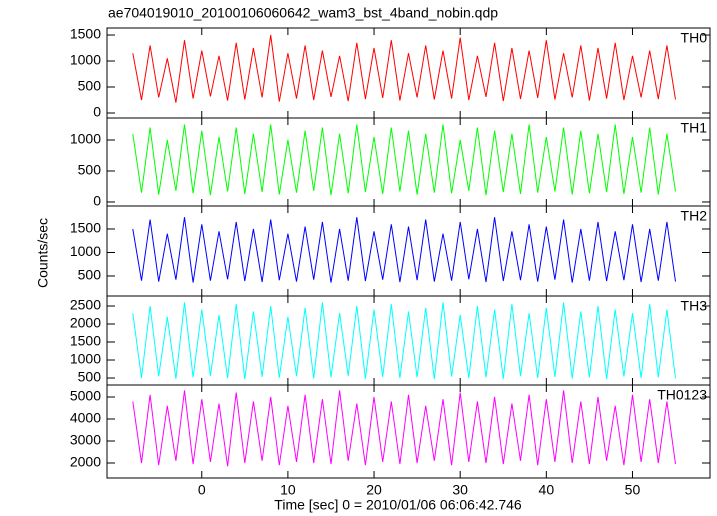 The image size is (717, 516). I want to click on panel-label: TH2, so click(694, 216).